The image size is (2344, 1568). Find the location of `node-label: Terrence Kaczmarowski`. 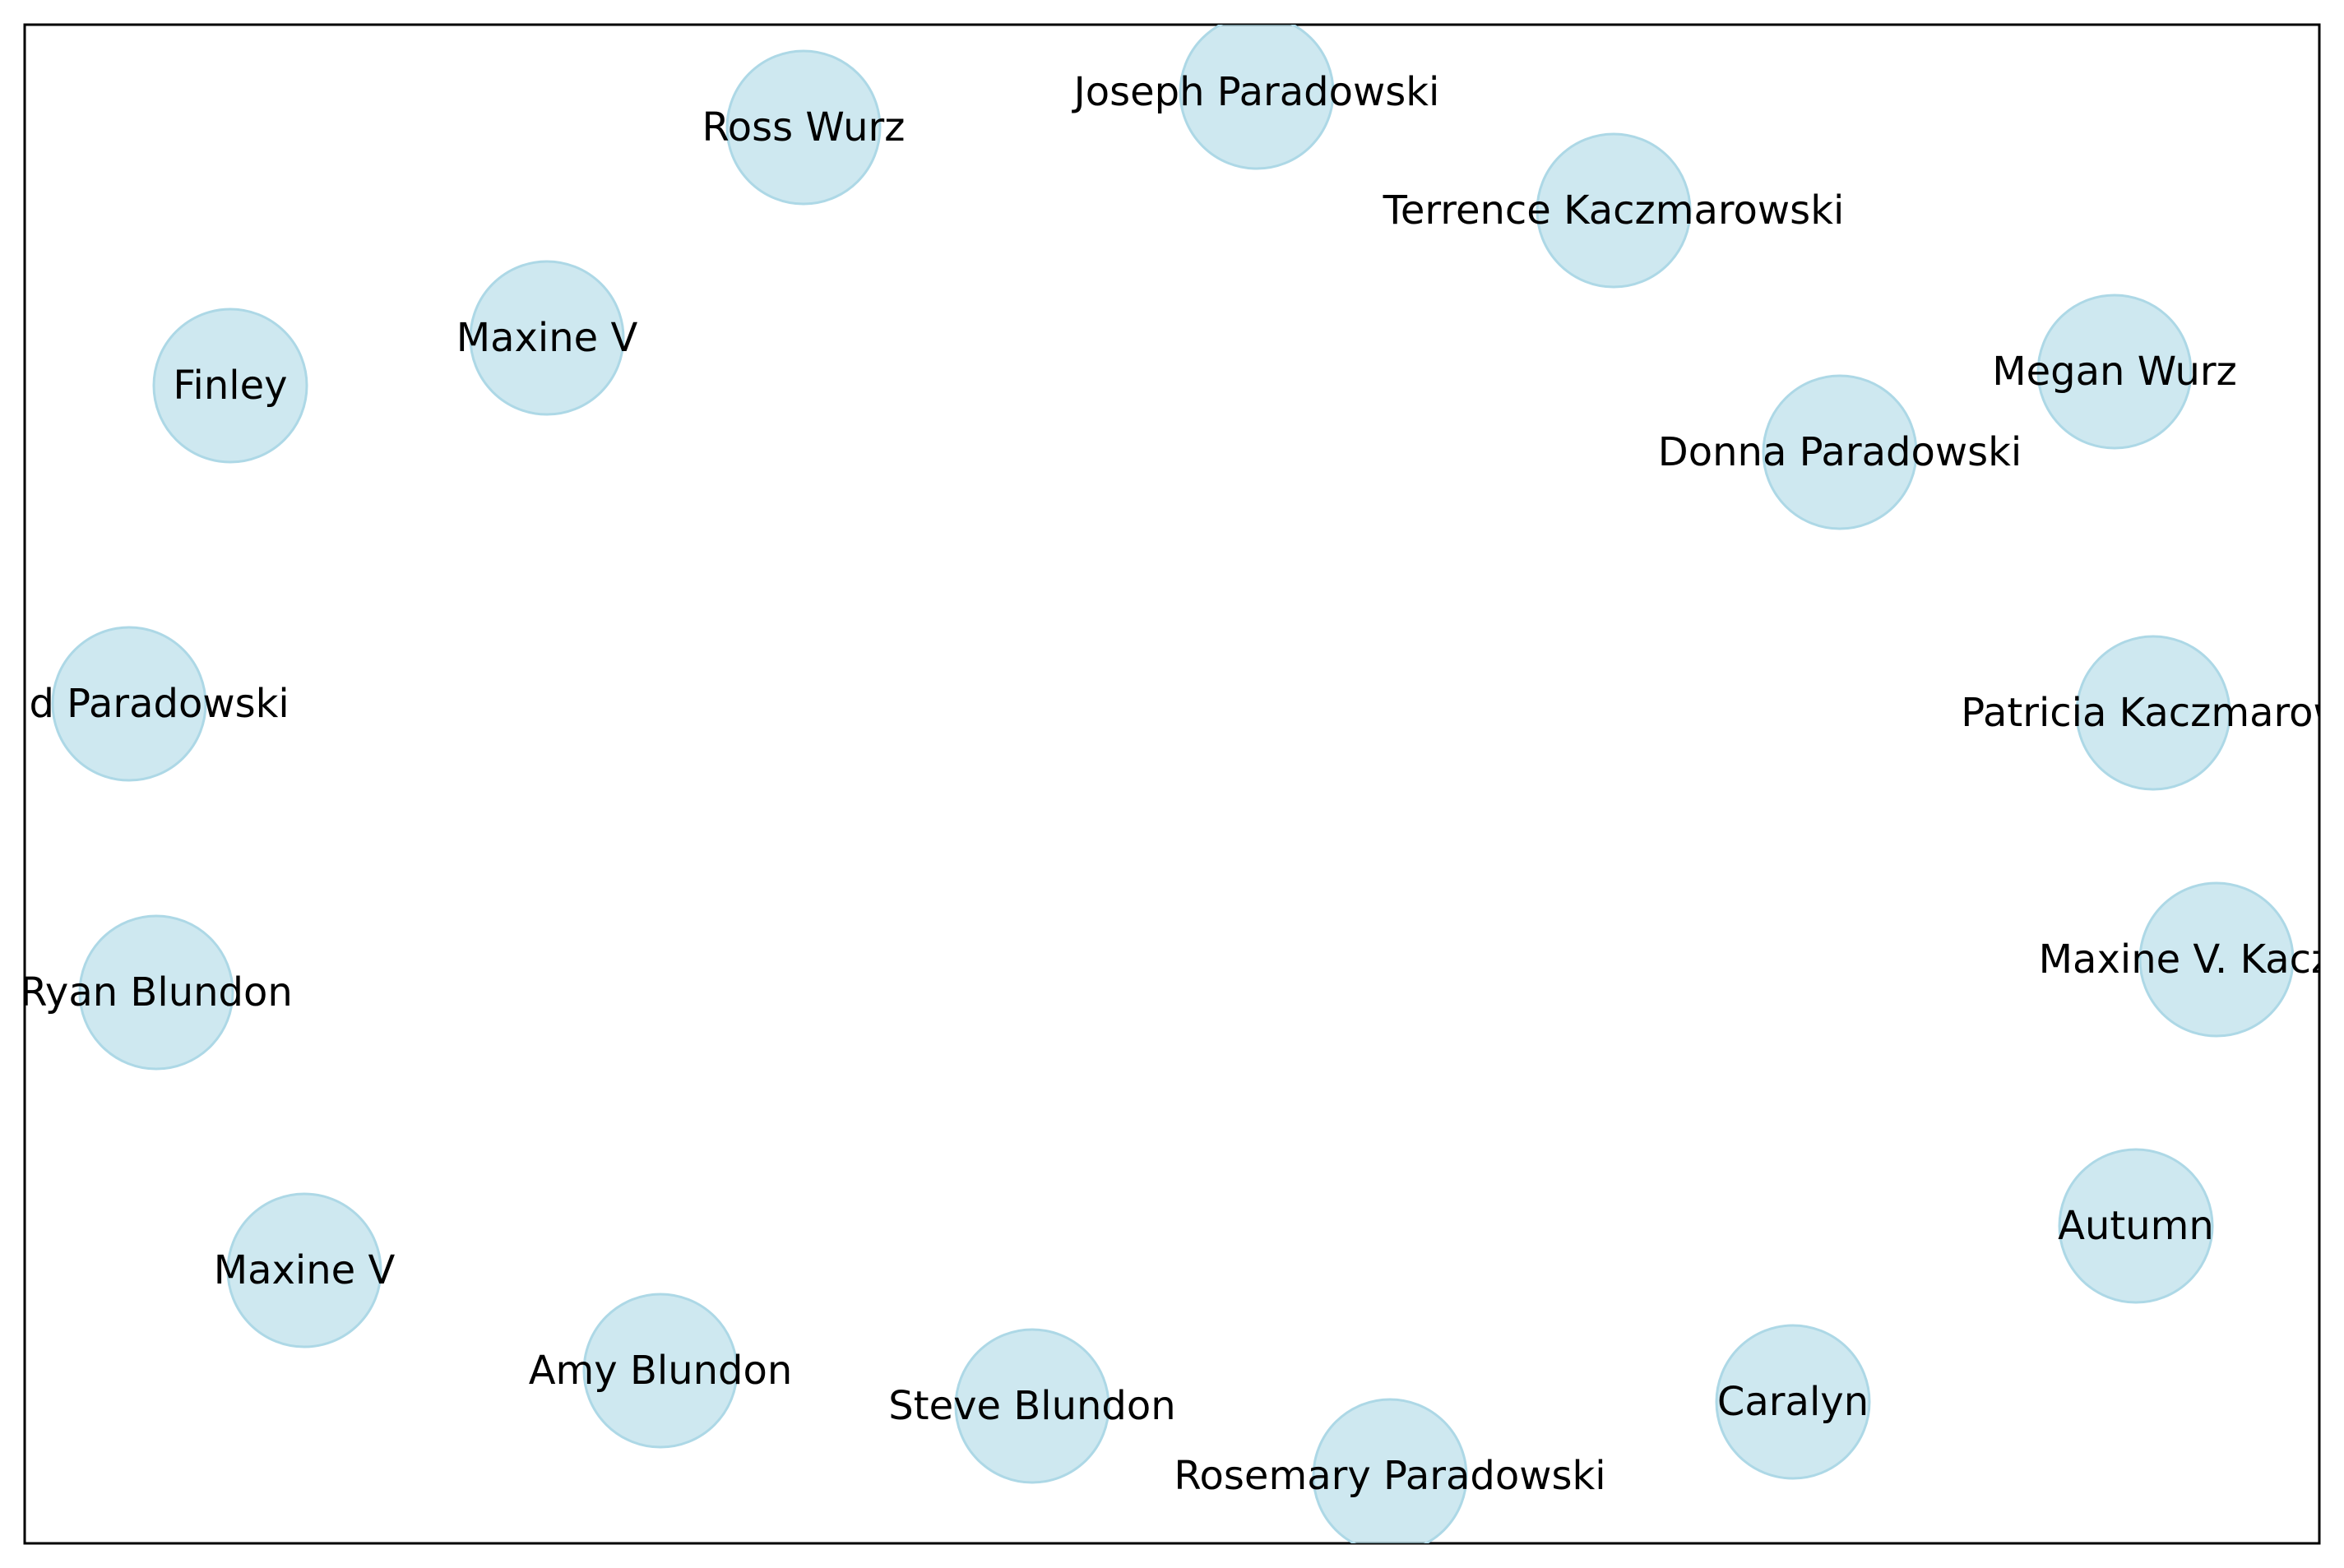

node-label: Terrence Kaczmarowski is located at coordinates (1614, 210).